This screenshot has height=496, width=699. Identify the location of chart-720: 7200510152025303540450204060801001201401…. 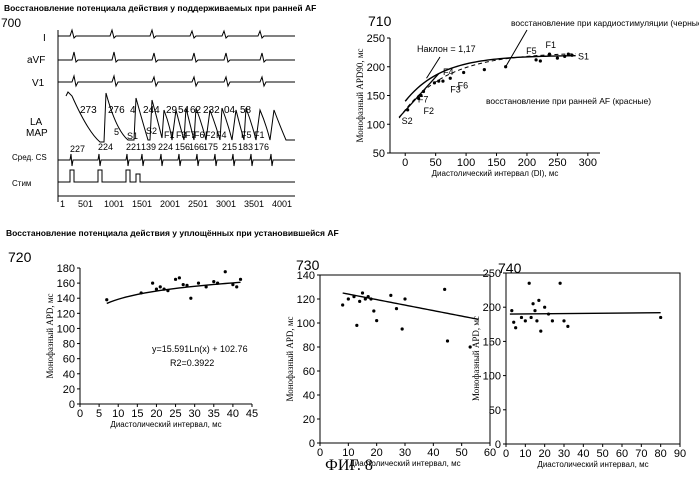
(133, 339).